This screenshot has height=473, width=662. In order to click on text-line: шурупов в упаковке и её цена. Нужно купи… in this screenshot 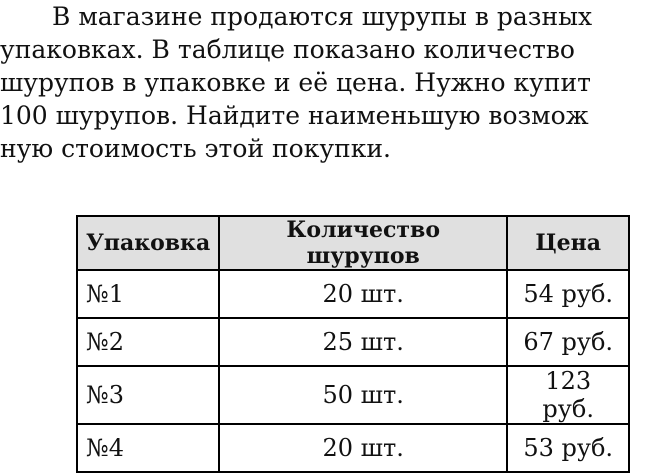, I will do `click(295, 82)`.